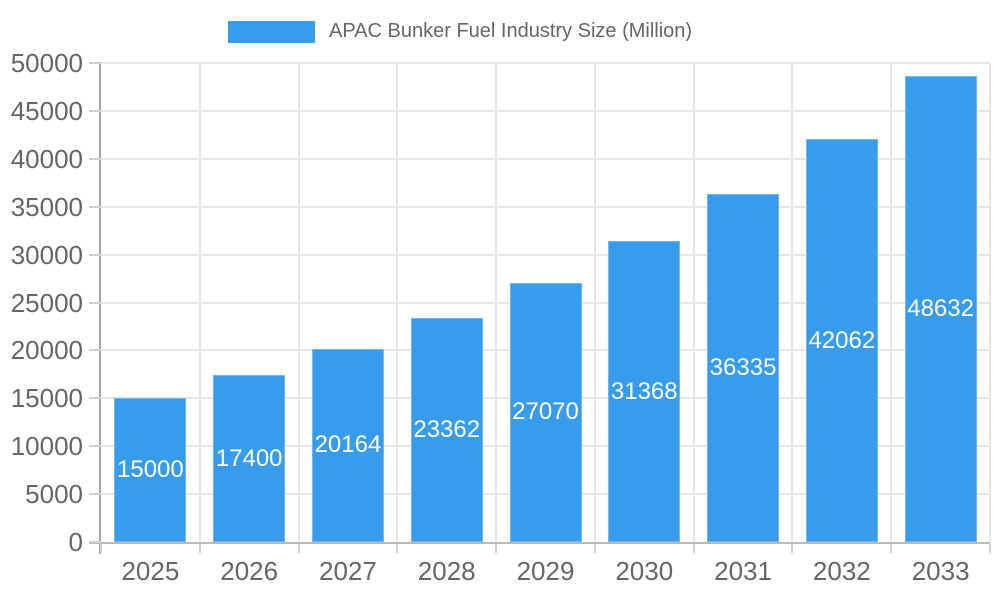 The height and width of the screenshot is (600, 1000). Describe the element at coordinates (46, 302) in the screenshot. I see `y-tick-label: 25000` at that location.